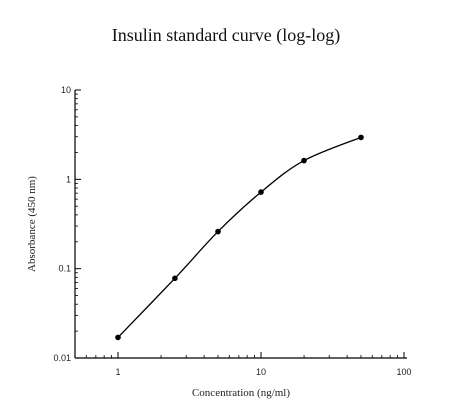  I want to click on y-tick-label: 0.1, so click(64, 269).